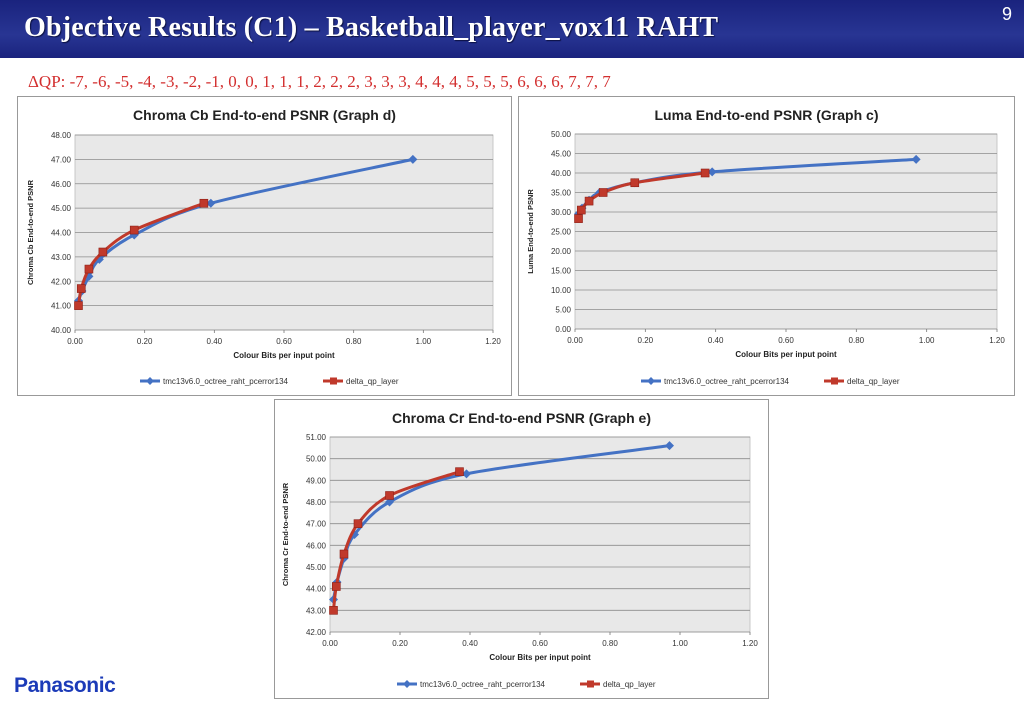 The height and width of the screenshot is (709, 1024). Describe the element at coordinates (1006, 14) in the screenshot. I see `page-number: 9` at that location.